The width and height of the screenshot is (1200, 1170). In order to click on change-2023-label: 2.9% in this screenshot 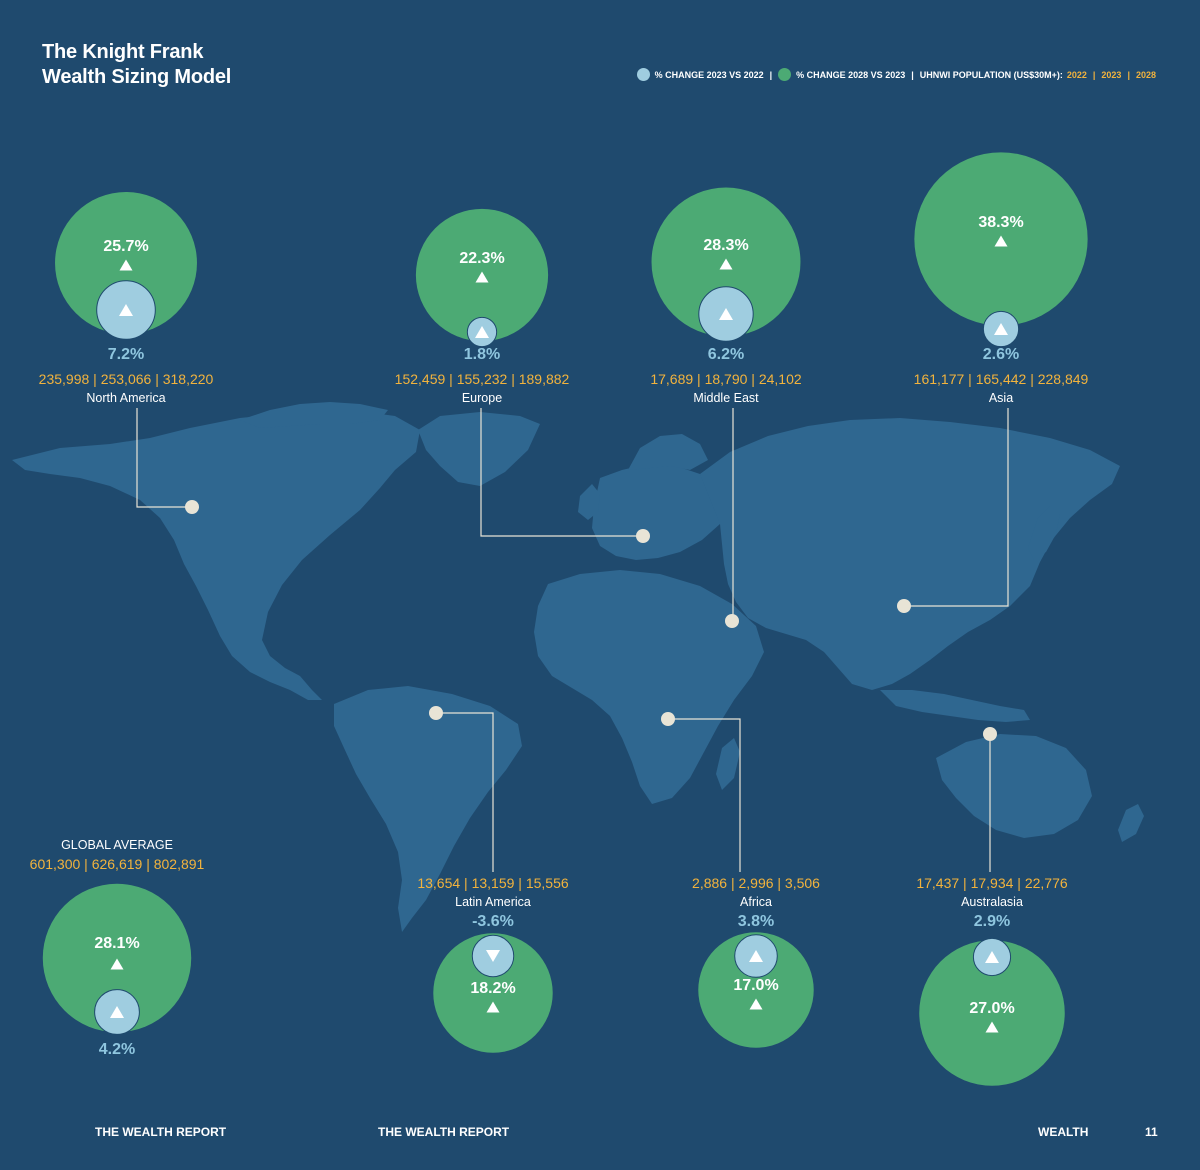, I will do `click(992, 921)`.